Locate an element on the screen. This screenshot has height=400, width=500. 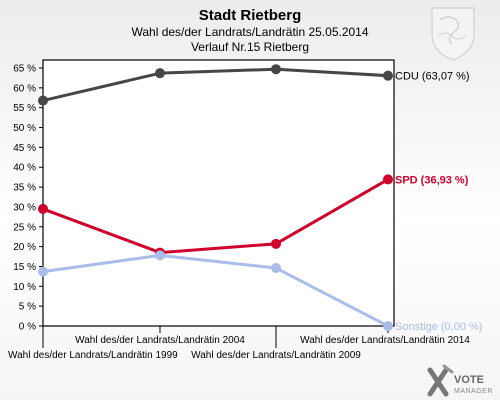
y-tick-label: 5 % is located at coordinates (27, 307).